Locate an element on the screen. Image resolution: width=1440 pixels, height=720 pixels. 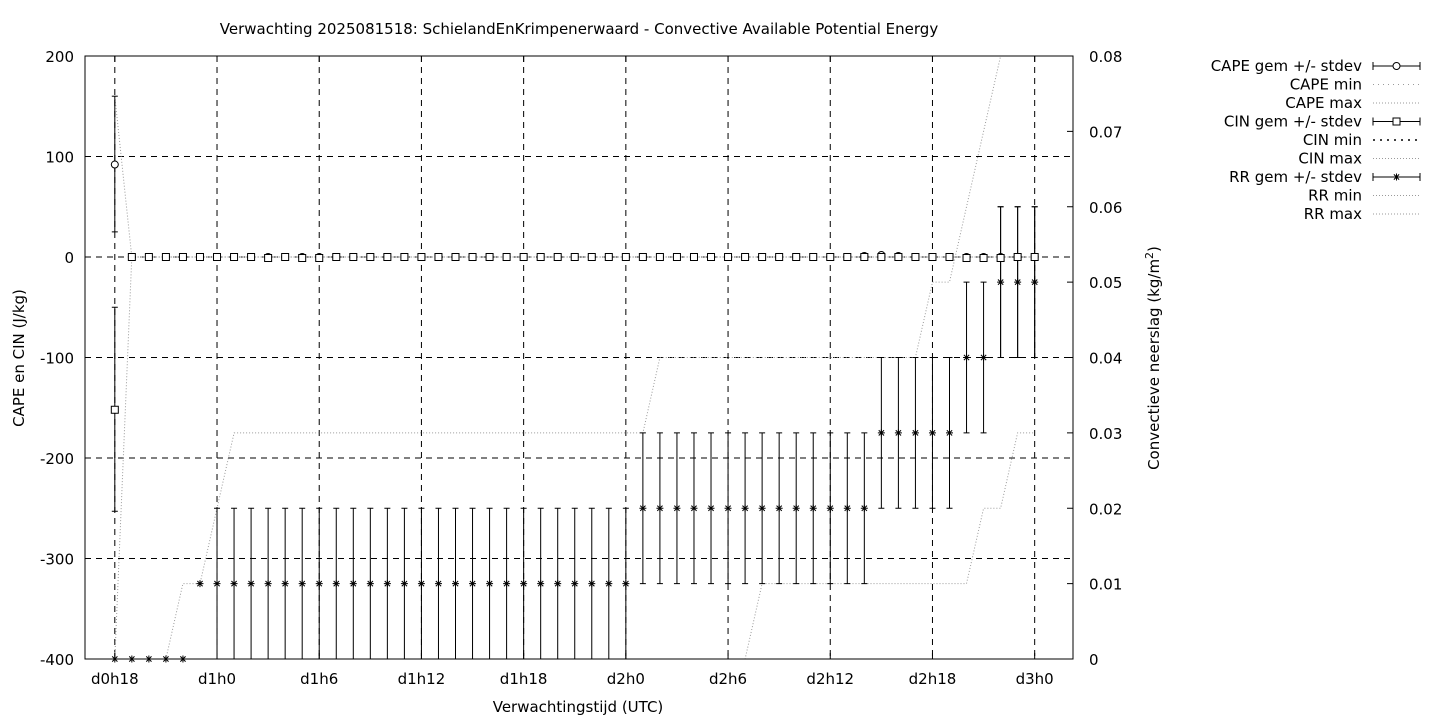
legend-marker is located at coordinates (1396, 66).